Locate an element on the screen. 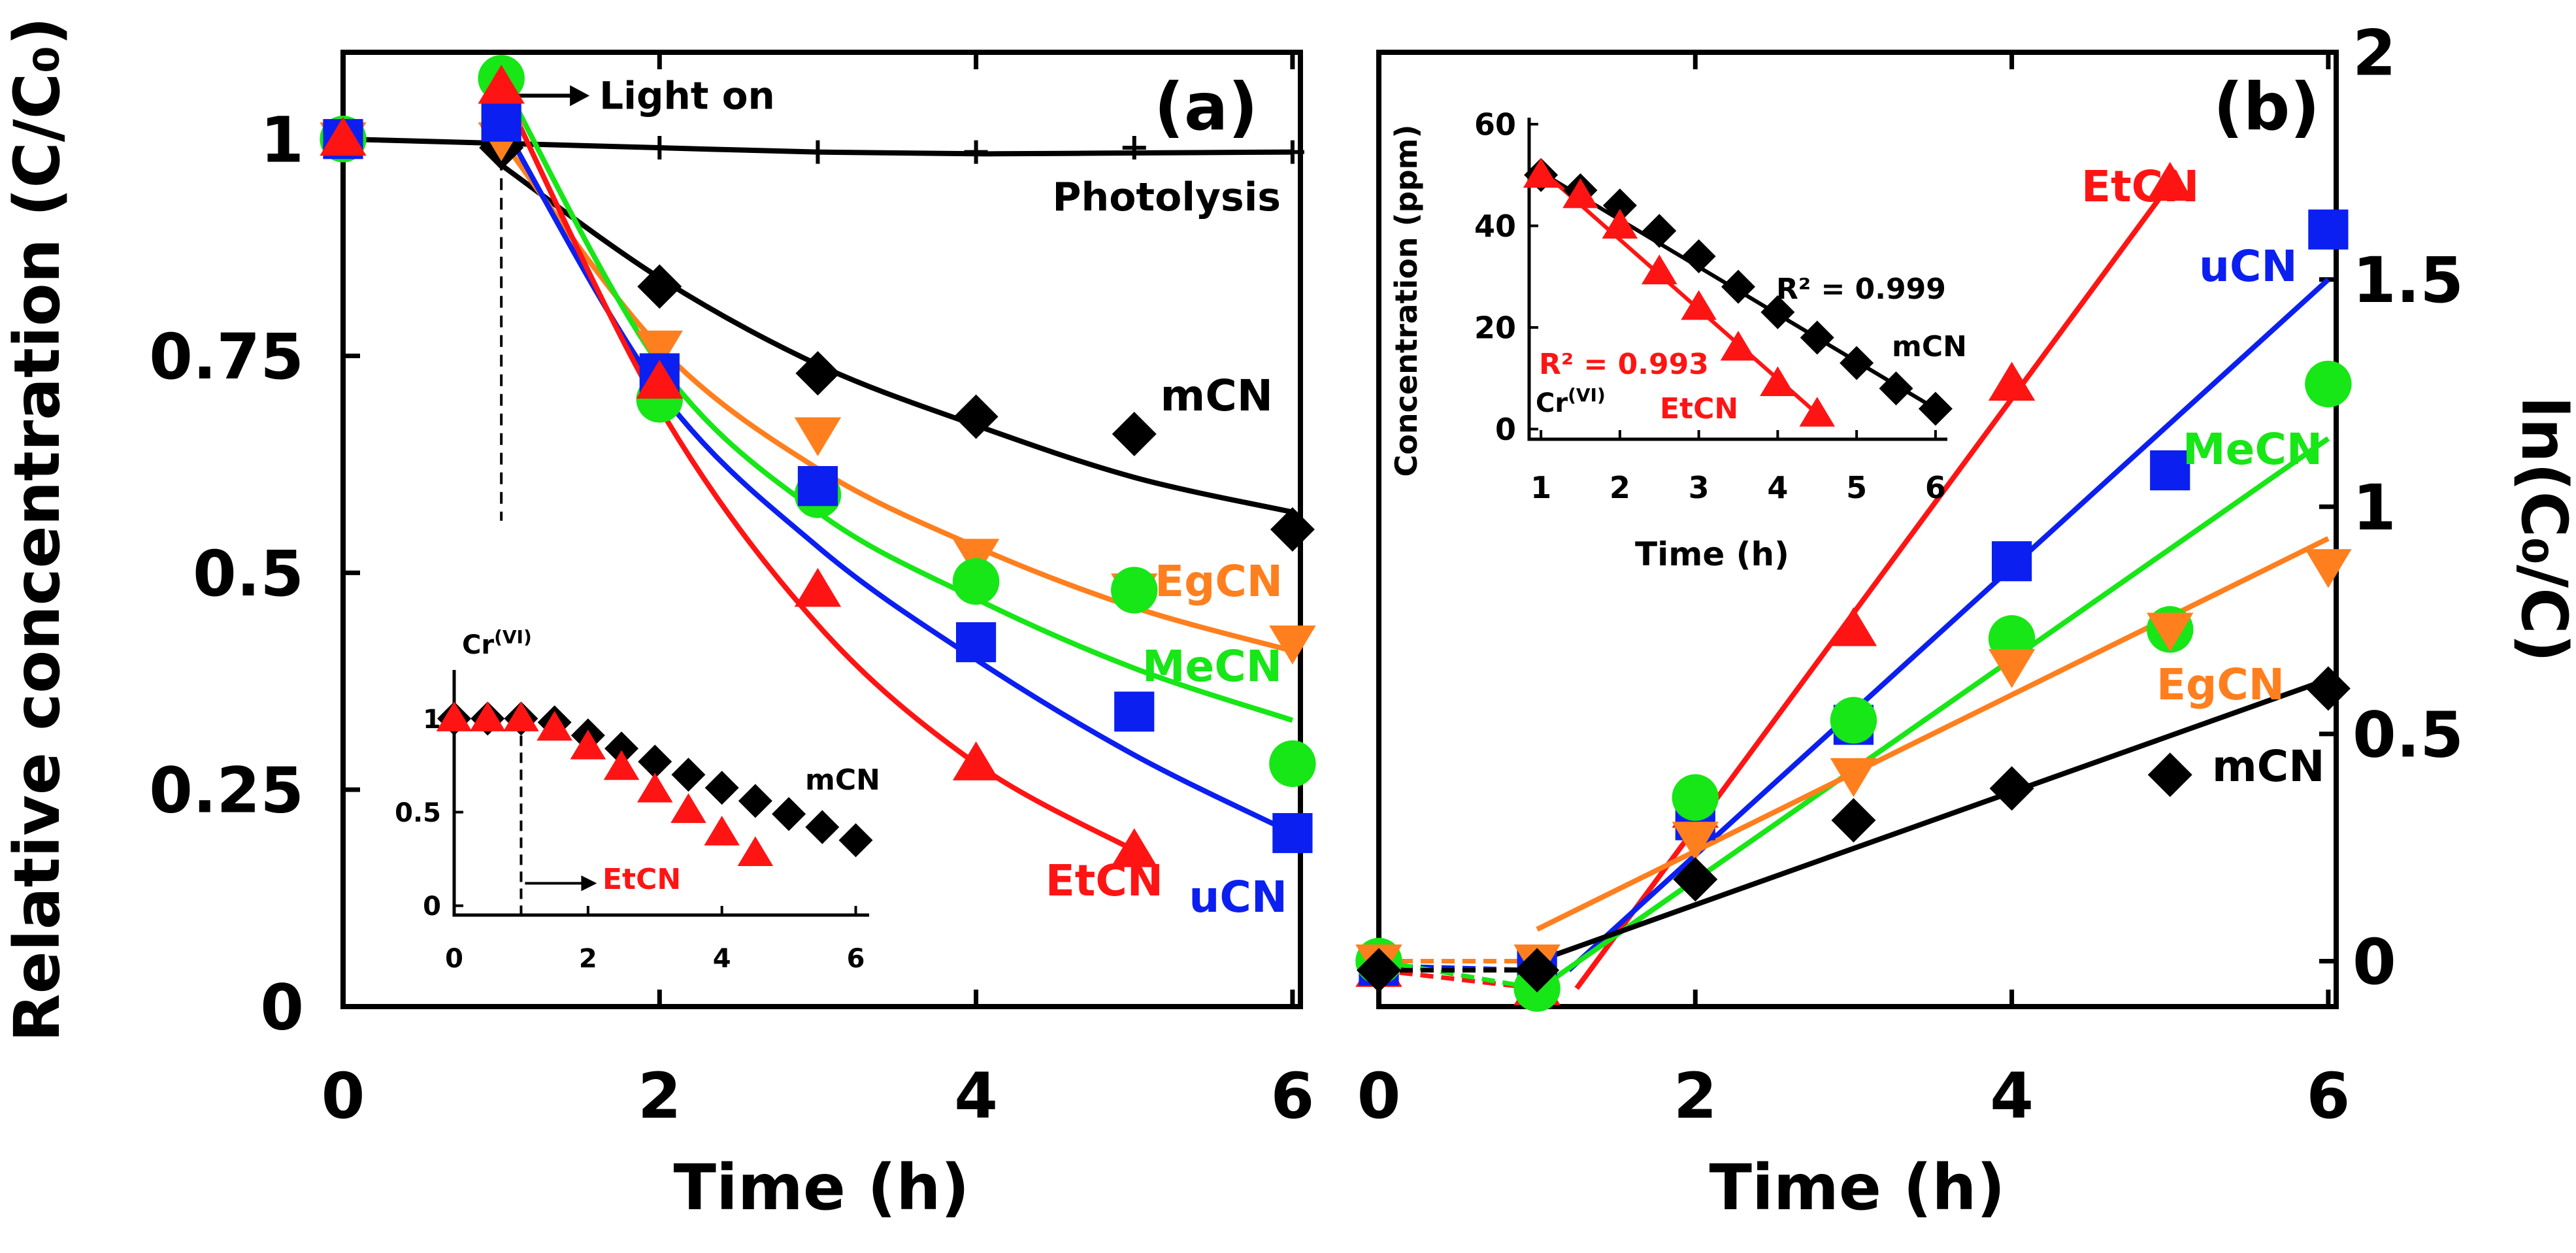 This screenshot has width=2576, height=1253. panel-a-label: (a) is located at coordinates (1206, 107).